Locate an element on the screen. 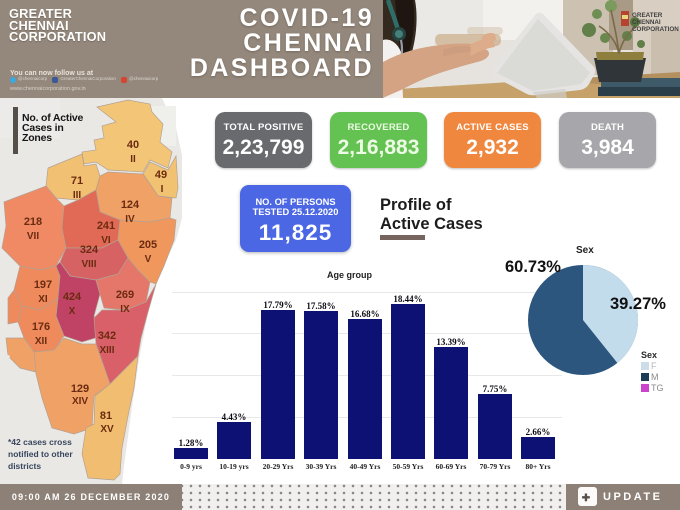 Image resolution: width=680 pixels, height=510 pixels. svg-text: 197 is located at coordinates (43, 285).